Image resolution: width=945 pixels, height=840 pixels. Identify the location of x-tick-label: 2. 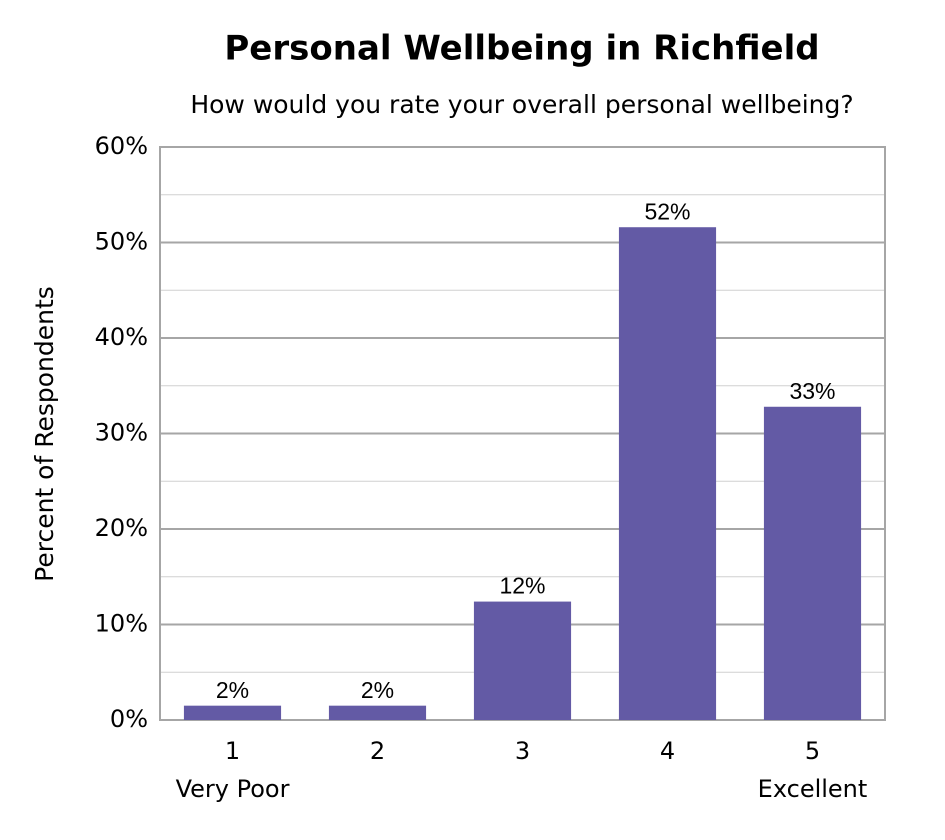
(377, 751).